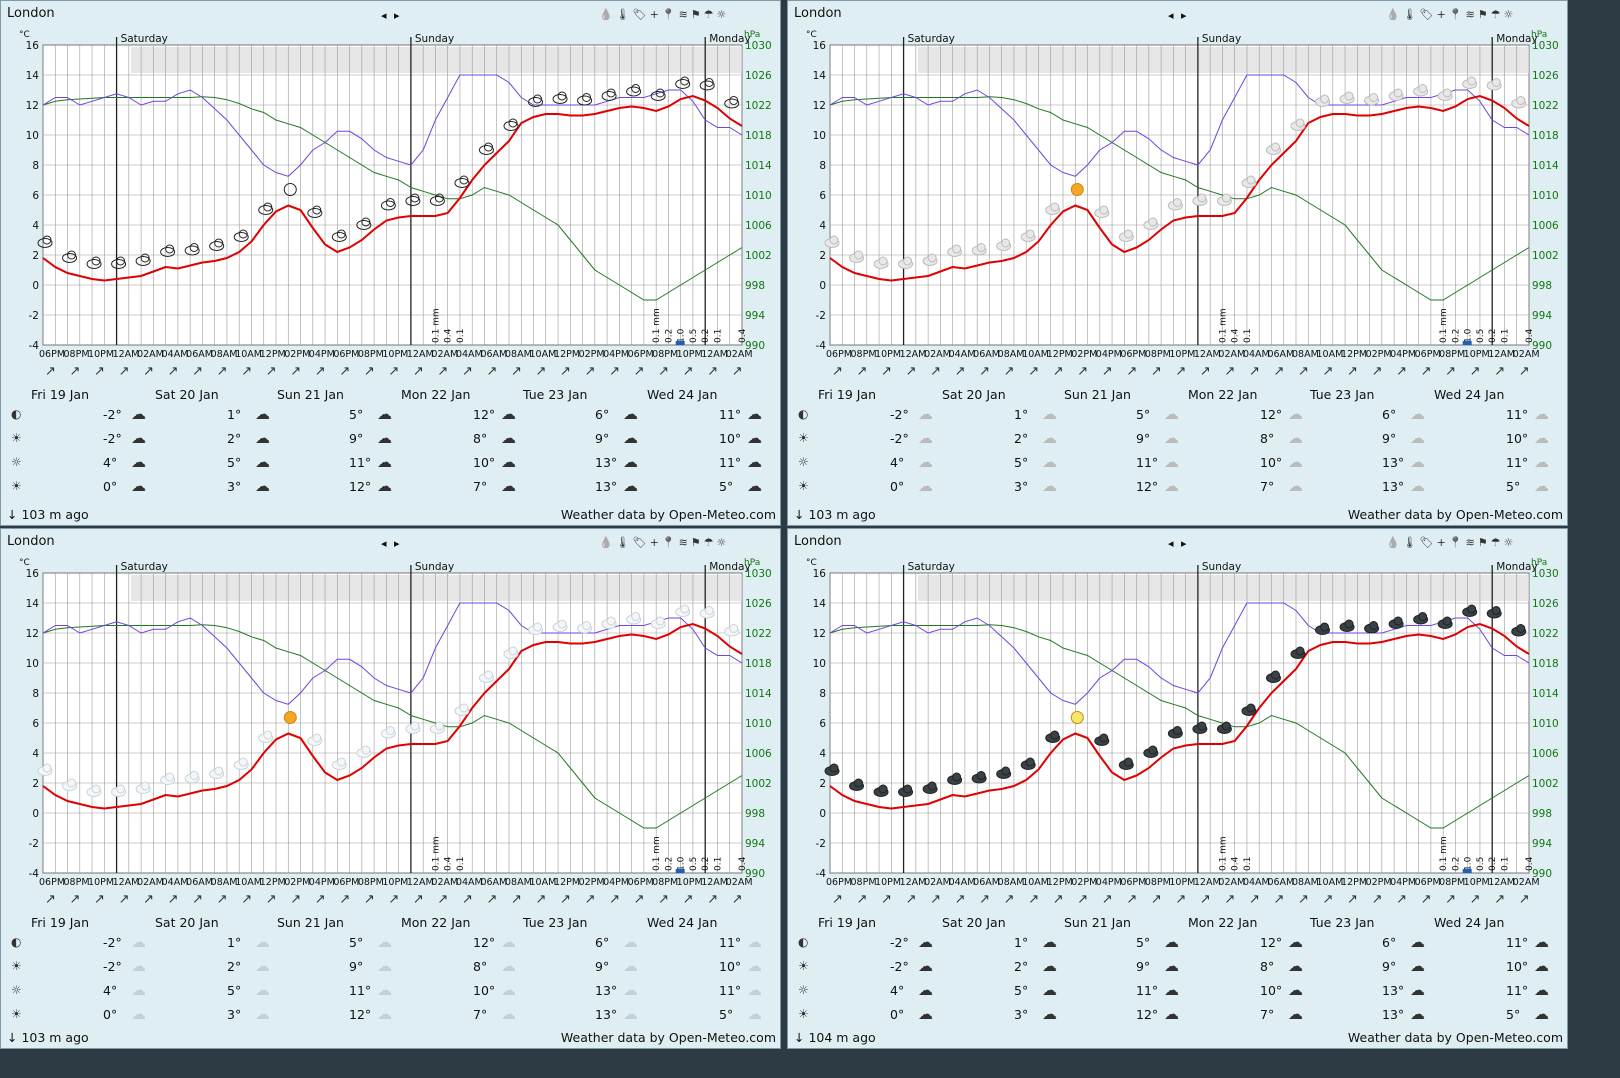 The width and height of the screenshot is (1620, 1078). I want to click on forecast-temp: 2°, so click(234, 966).